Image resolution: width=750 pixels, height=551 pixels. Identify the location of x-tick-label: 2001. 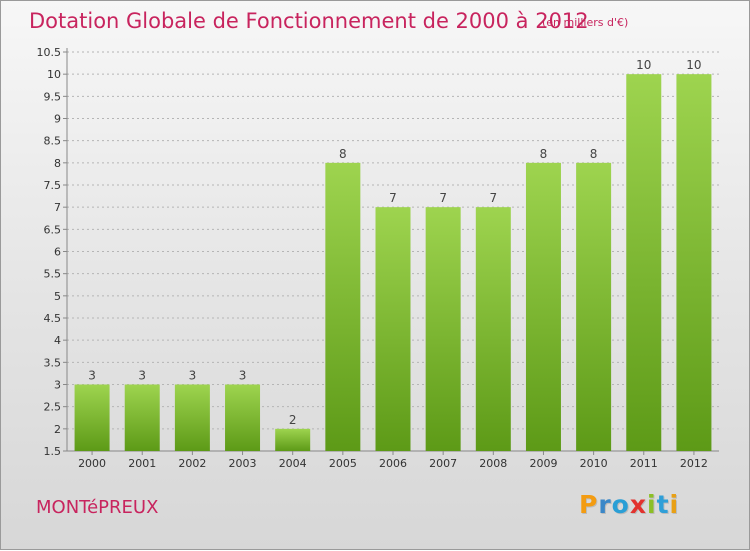
(142, 463).